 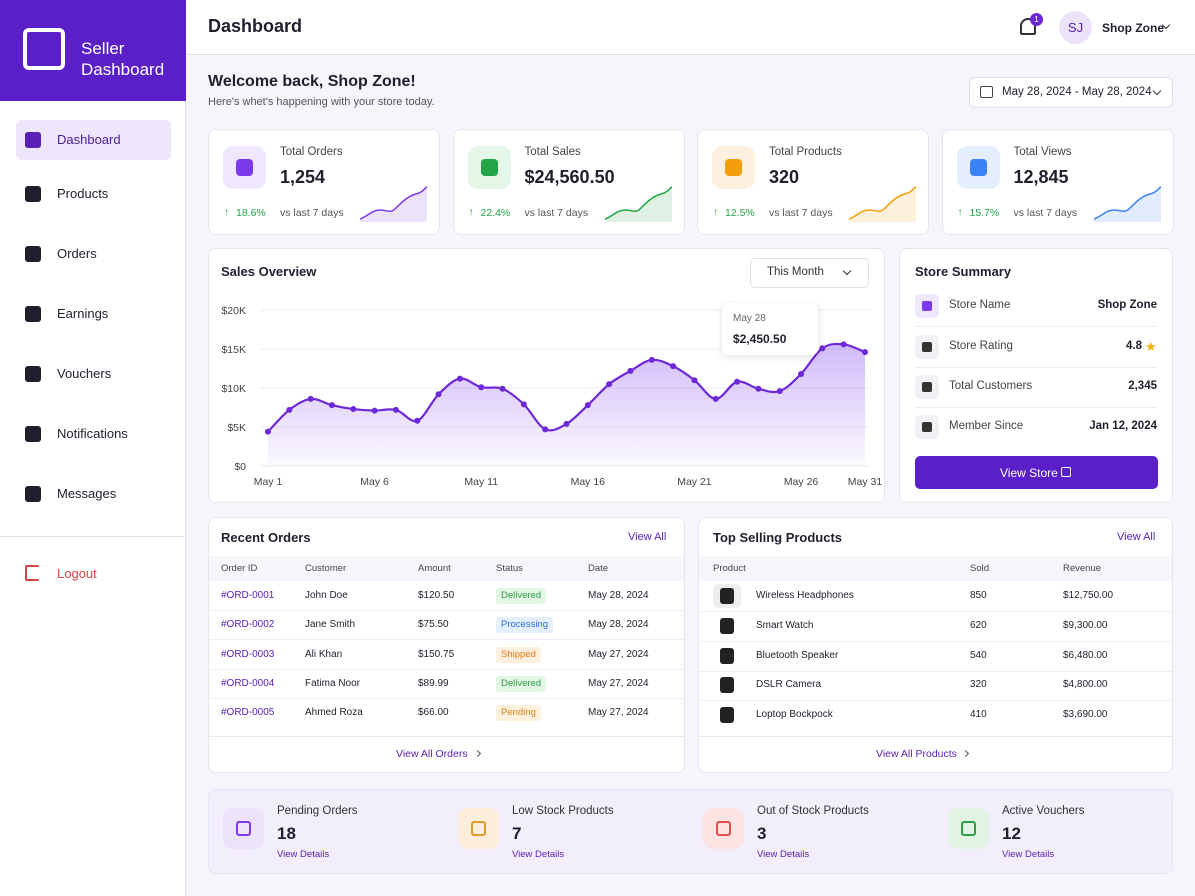 I want to click on column-header: Date, so click(x=598, y=568).